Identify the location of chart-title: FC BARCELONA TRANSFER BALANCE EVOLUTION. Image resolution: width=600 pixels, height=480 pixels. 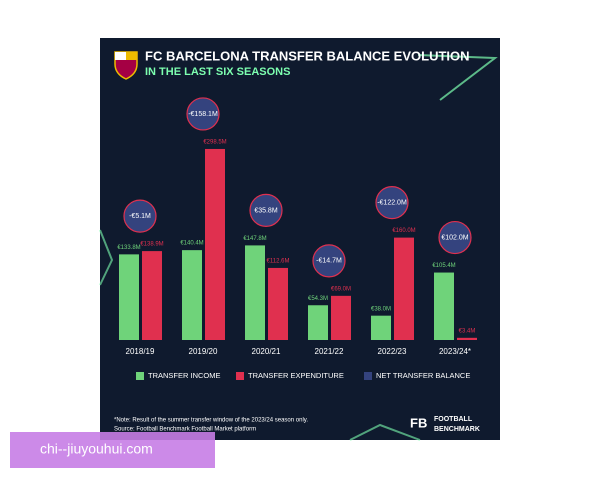
(307, 55).